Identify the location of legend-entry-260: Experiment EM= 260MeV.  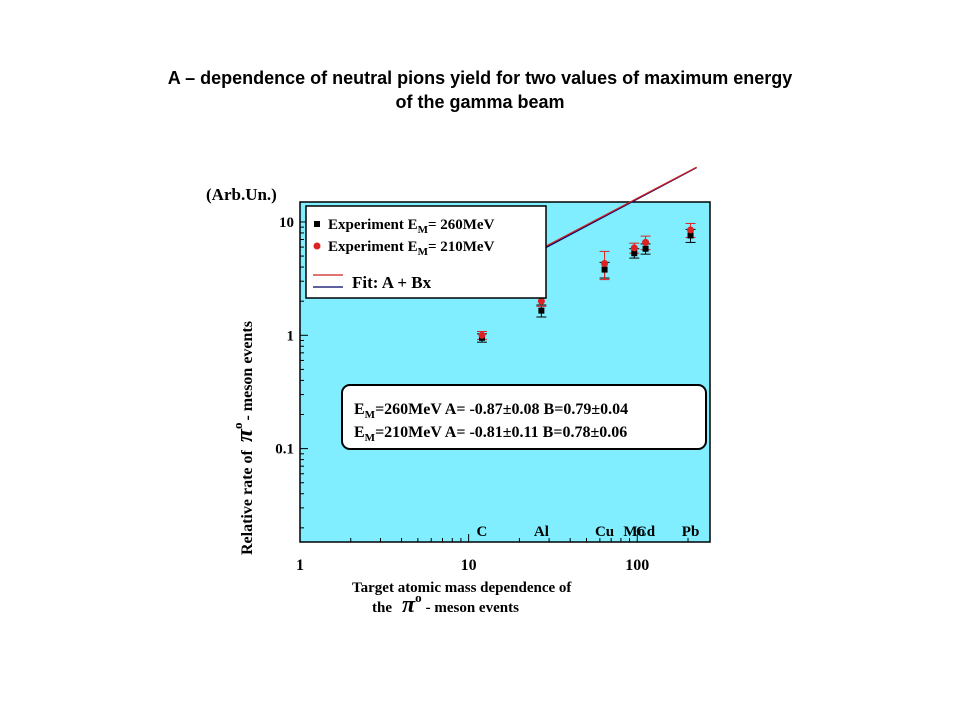
(411, 226).